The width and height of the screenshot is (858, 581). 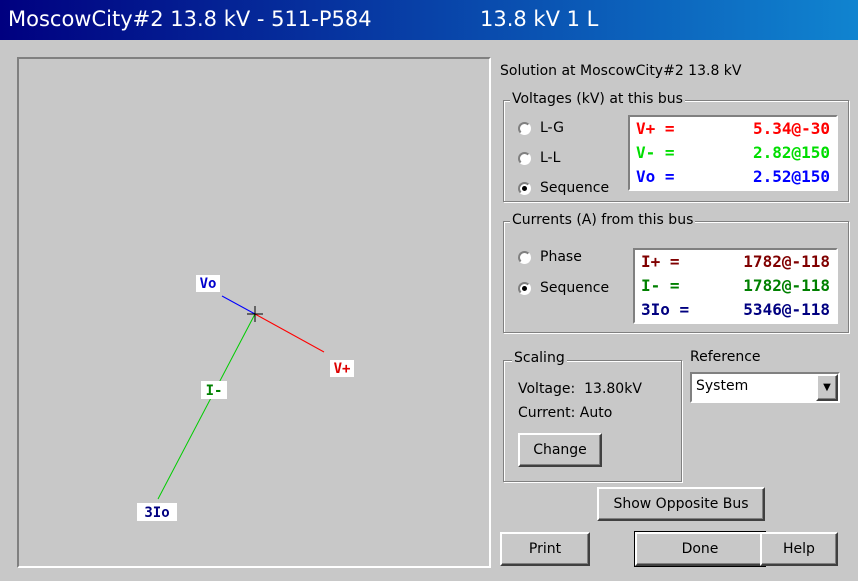 I want to click on phasor-label: Vo, so click(x=208, y=284).